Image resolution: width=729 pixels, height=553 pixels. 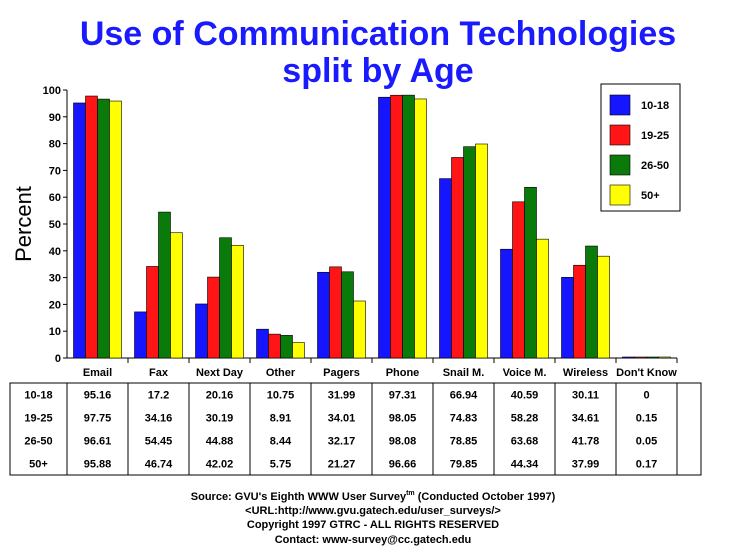 I want to click on bar-50+-Voice M., so click(x=542, y=298).